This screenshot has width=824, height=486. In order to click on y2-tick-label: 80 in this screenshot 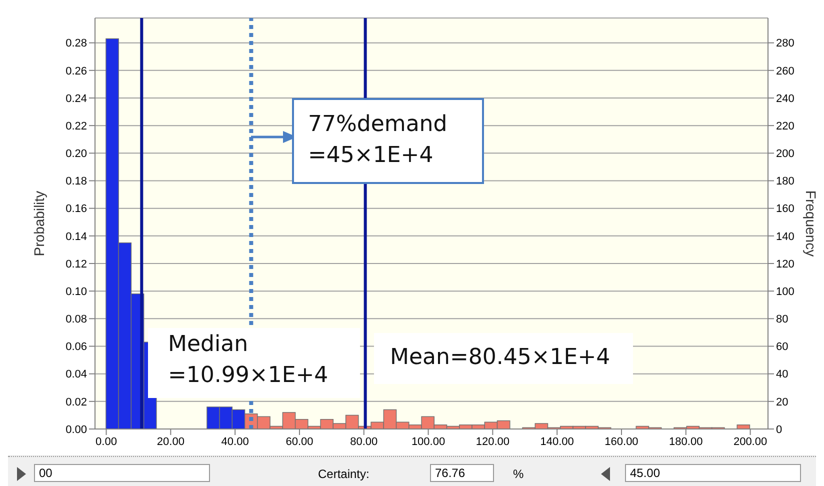, I will do `click(782, 320)`.